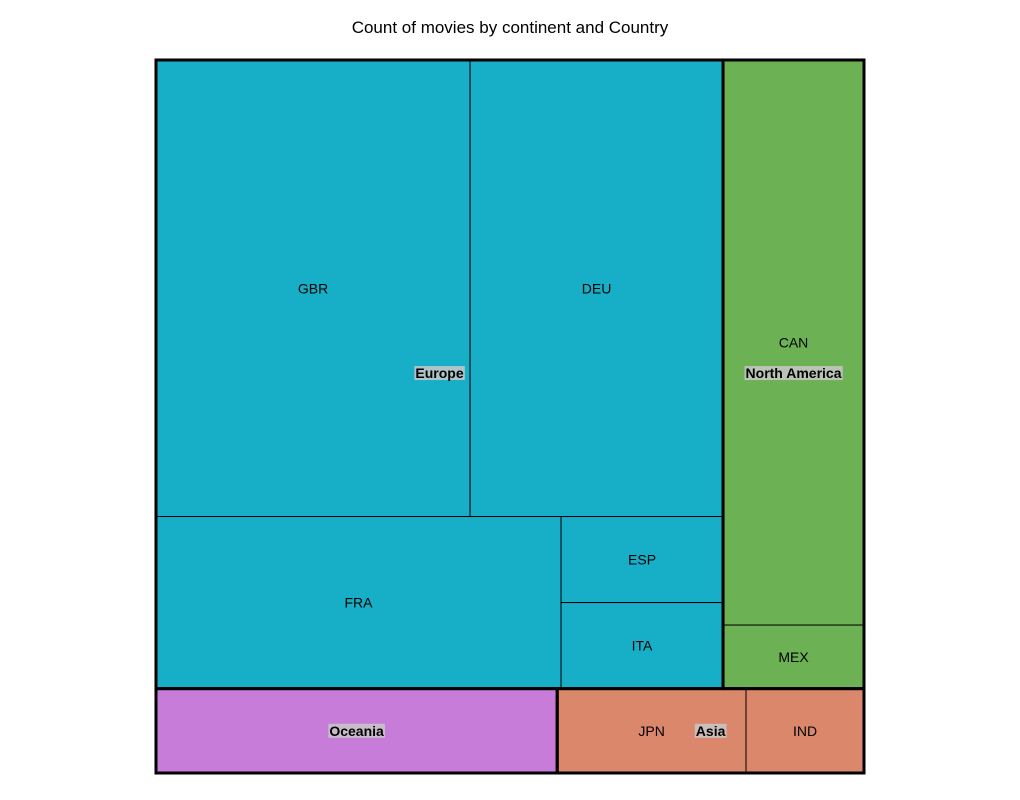 The height and width of the screenshot is (800, 1020). I want to click on cell-label-fra: FRA, so click(359, 603).